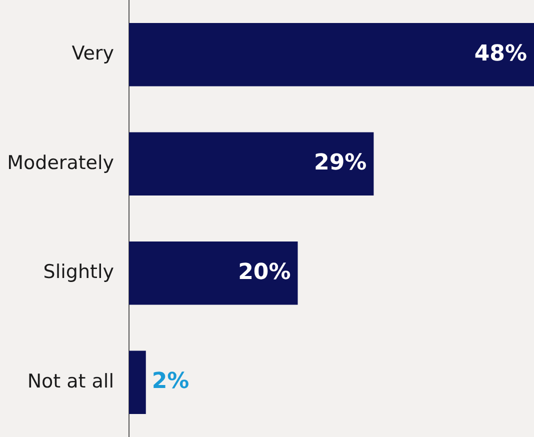  Describe the element at coordinates (60, 163) in the screenshot. I see `y-tick-label: Moderately` at that location.